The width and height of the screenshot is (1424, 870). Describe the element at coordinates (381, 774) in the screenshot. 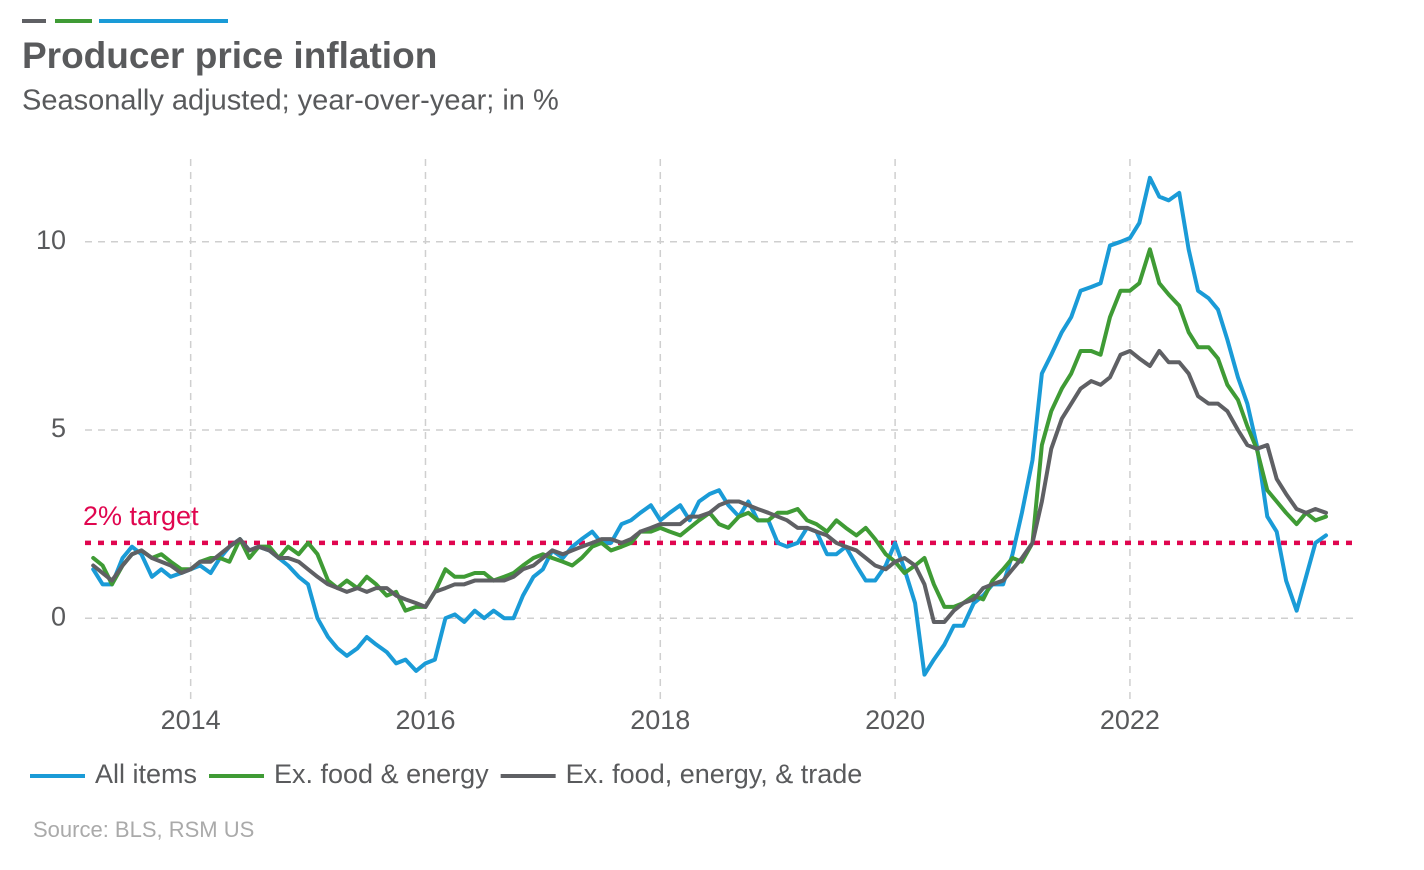

I see `legend-label: Ex. food & energy` at that location.